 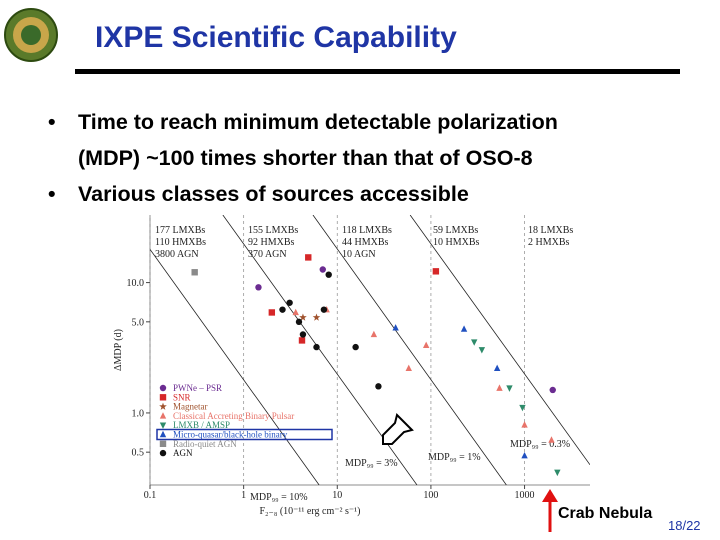 What do you see at coordinates (177, 254) in the screenshot?
I see `population-label: 3800 AGN` at bounding box center [177, 254].